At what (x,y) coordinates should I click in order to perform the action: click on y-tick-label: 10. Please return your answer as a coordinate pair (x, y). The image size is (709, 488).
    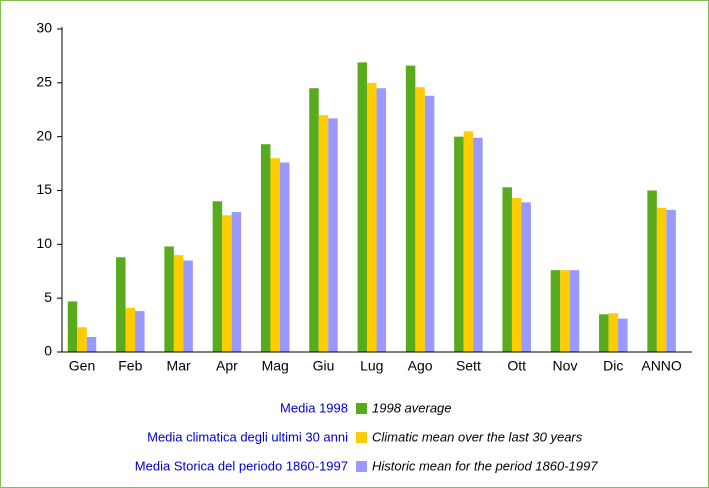
    Looking at the image, I should click on (44, 243).